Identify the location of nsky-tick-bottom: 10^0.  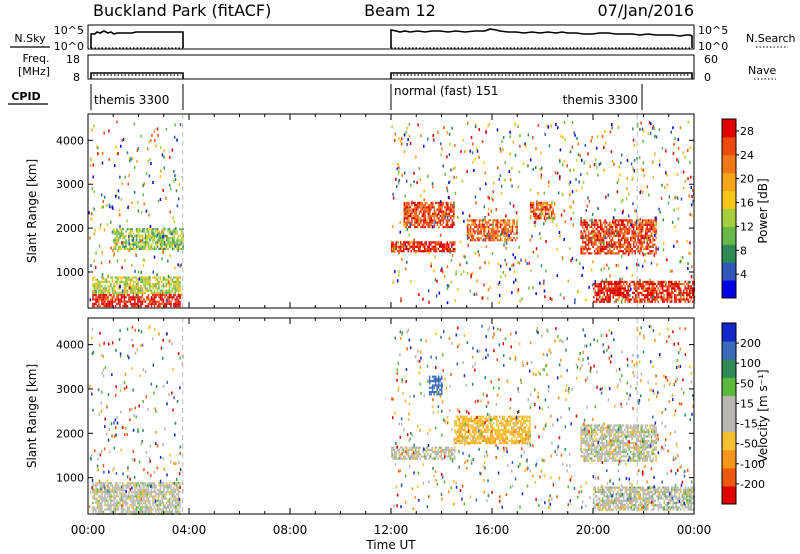
(69, 46).